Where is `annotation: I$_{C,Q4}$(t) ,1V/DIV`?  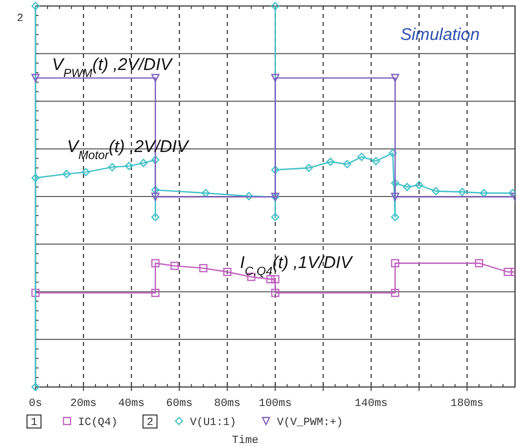 annotation: I$_{C,Q4}$(t) ,1V/DIV is located at coordinates (297, 265).